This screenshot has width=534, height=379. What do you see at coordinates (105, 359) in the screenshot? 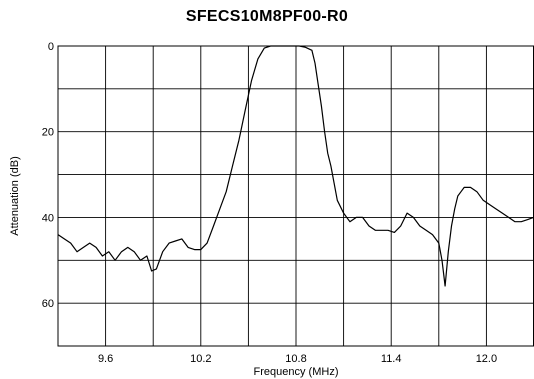
I see `x-tick-label: 9.6` at bounding box center [105, 359].